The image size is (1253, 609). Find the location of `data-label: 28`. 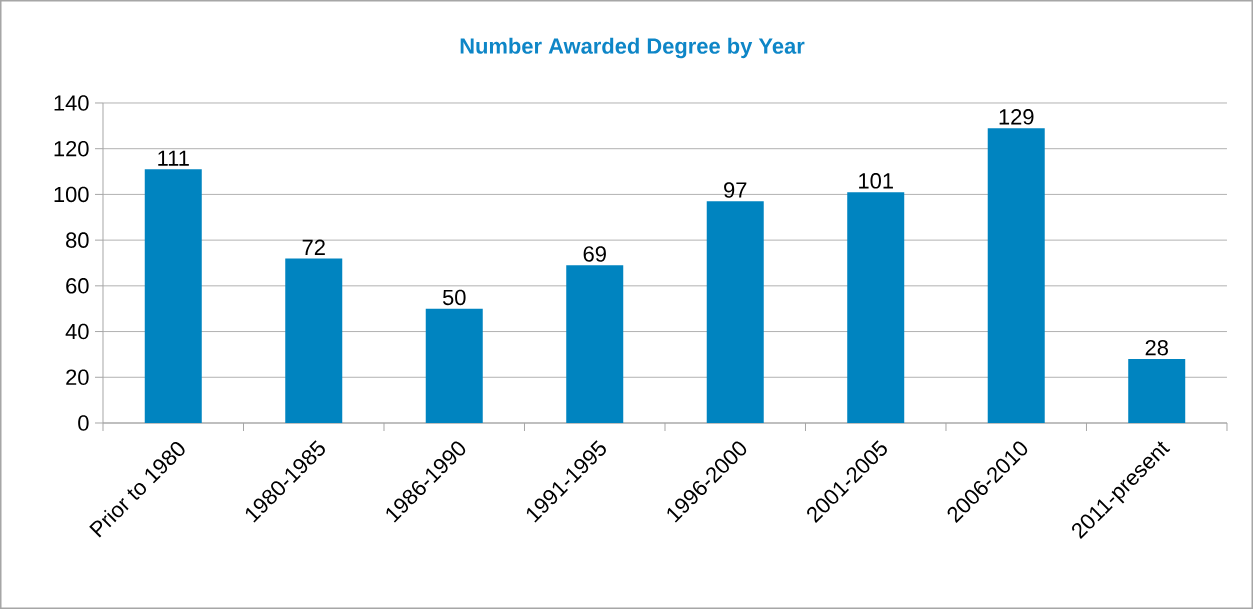

data-label: 28 is located at coordinates (1156, 347).